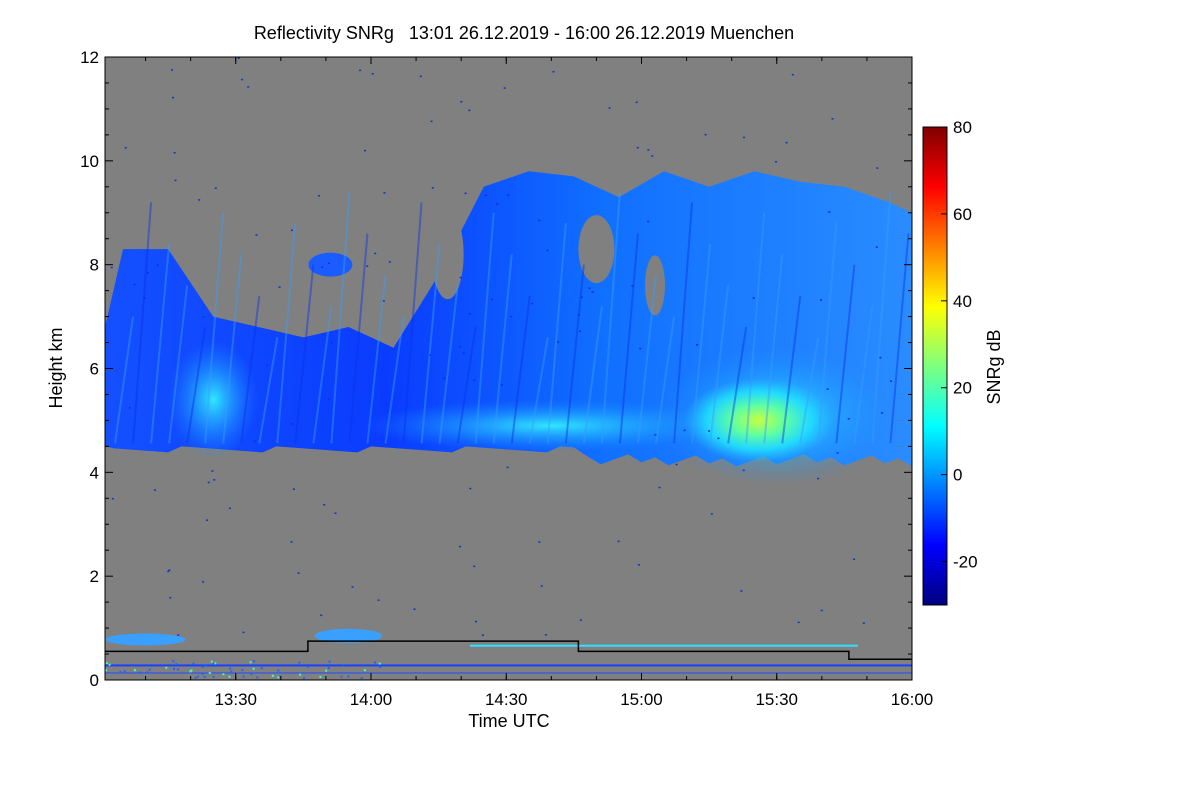 The image size is (1200, 800). I want to click on low-echo, so click(145, 639).